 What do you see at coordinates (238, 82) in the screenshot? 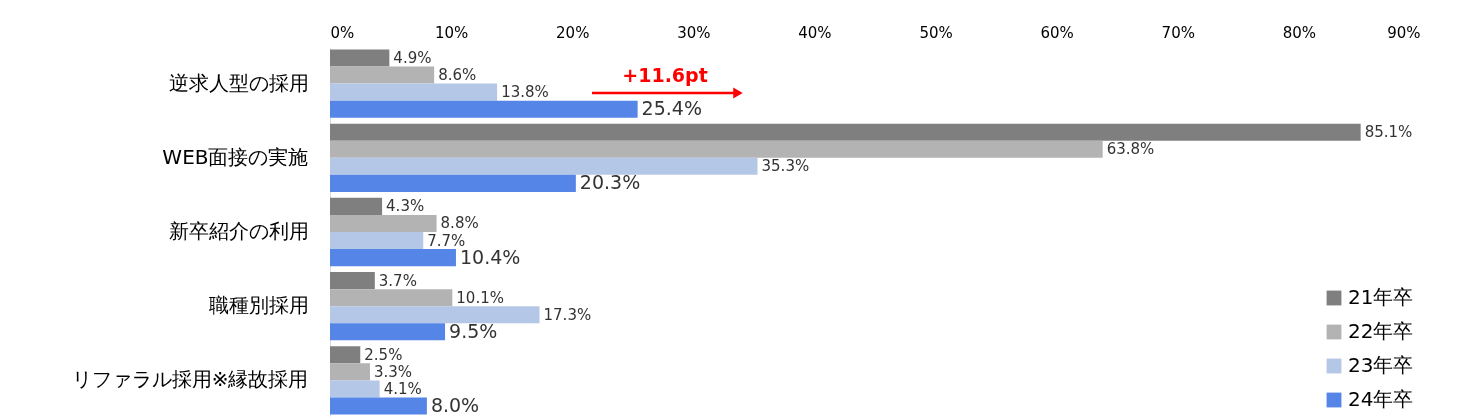
I see `y-tick-label: 逆求人型の採用` at bounding box center [238, 82].